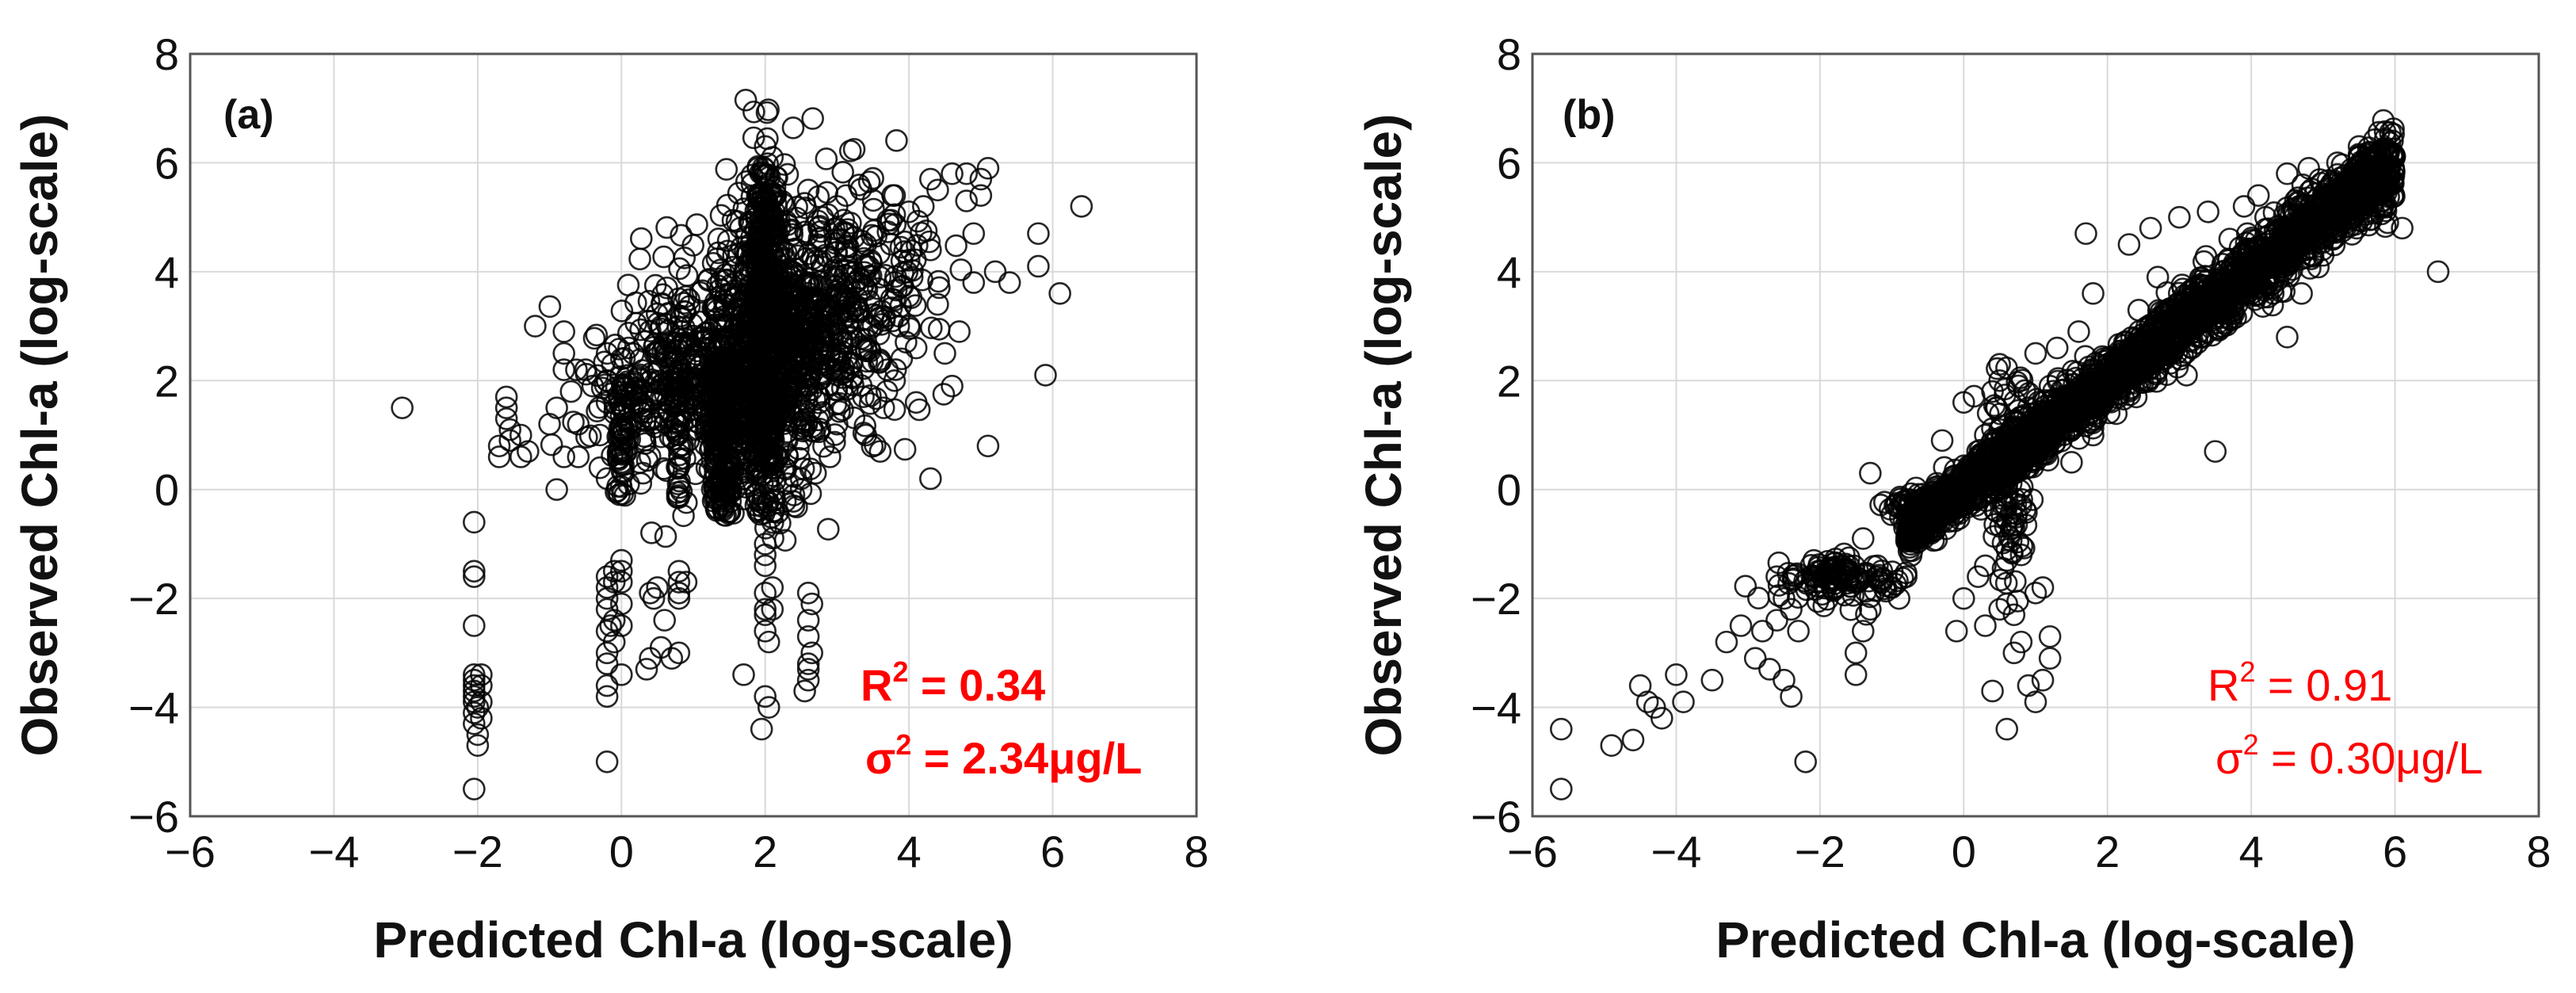 This screenshot has height=993, width=2576. I want to click on panel-a-y-tick-label: 4, so click(167, 272).